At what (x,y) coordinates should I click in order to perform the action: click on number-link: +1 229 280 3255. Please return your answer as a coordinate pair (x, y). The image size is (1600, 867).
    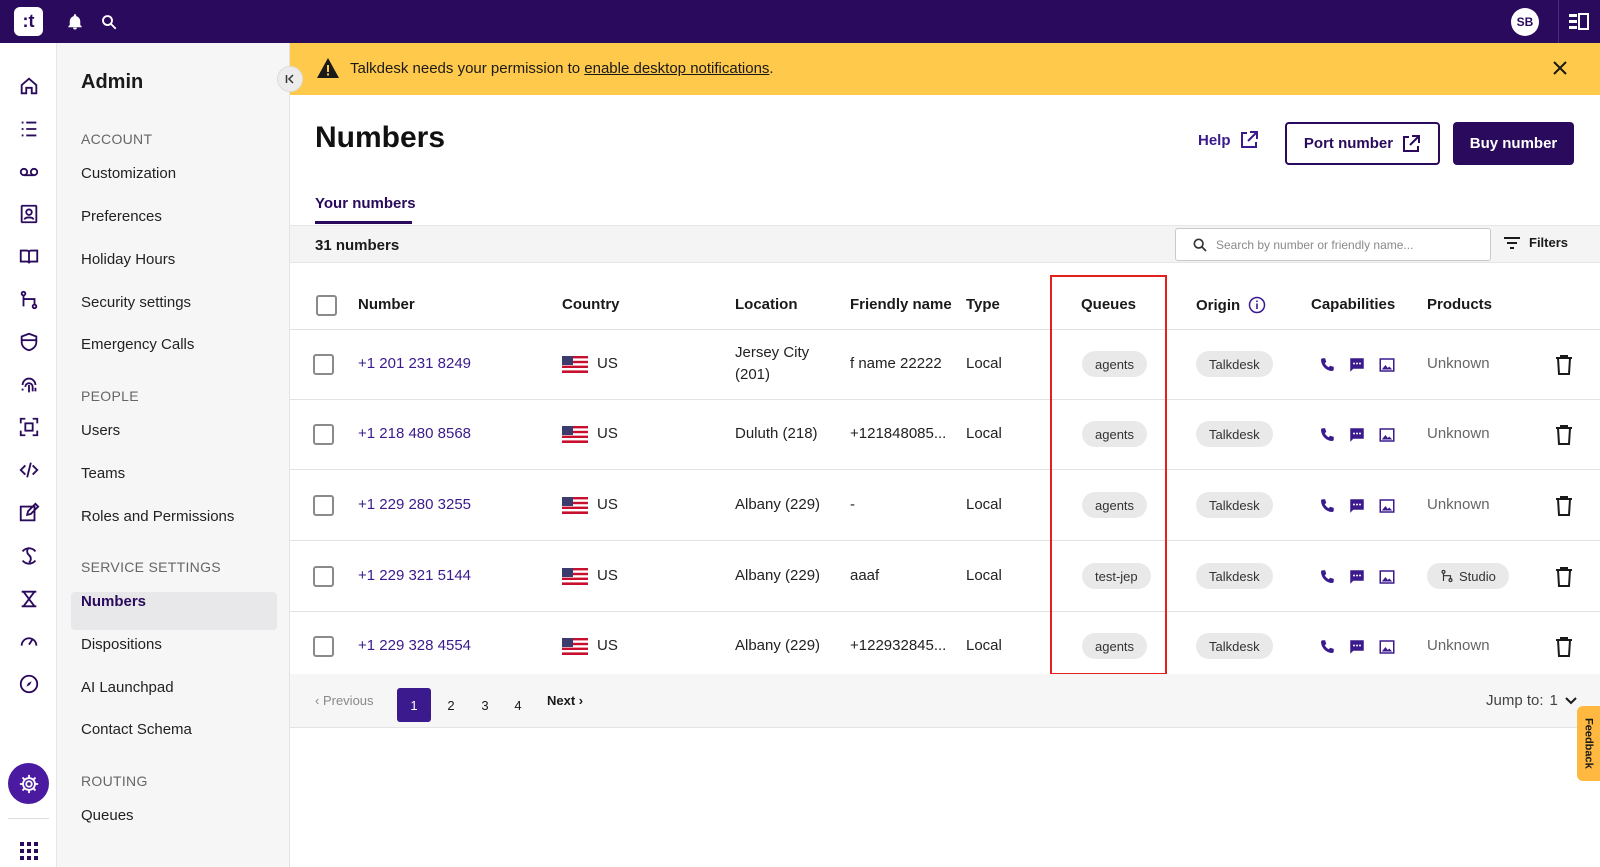
    Looking at the image, I should click on (415, 504).